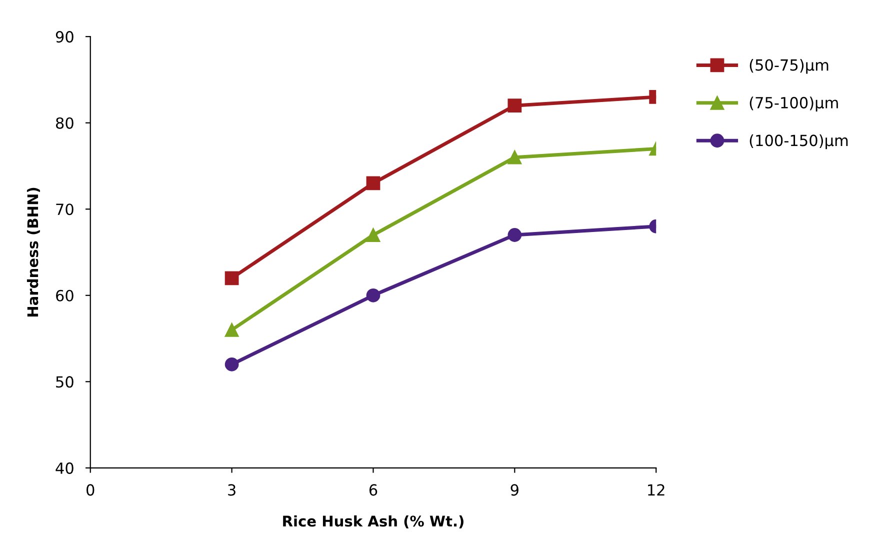 Image resolution: width=869 pixels, height=546 pixels. Describe the element at coordinates (65, 382) in the screenshot. I see `y-tick-label: 50` at that location.